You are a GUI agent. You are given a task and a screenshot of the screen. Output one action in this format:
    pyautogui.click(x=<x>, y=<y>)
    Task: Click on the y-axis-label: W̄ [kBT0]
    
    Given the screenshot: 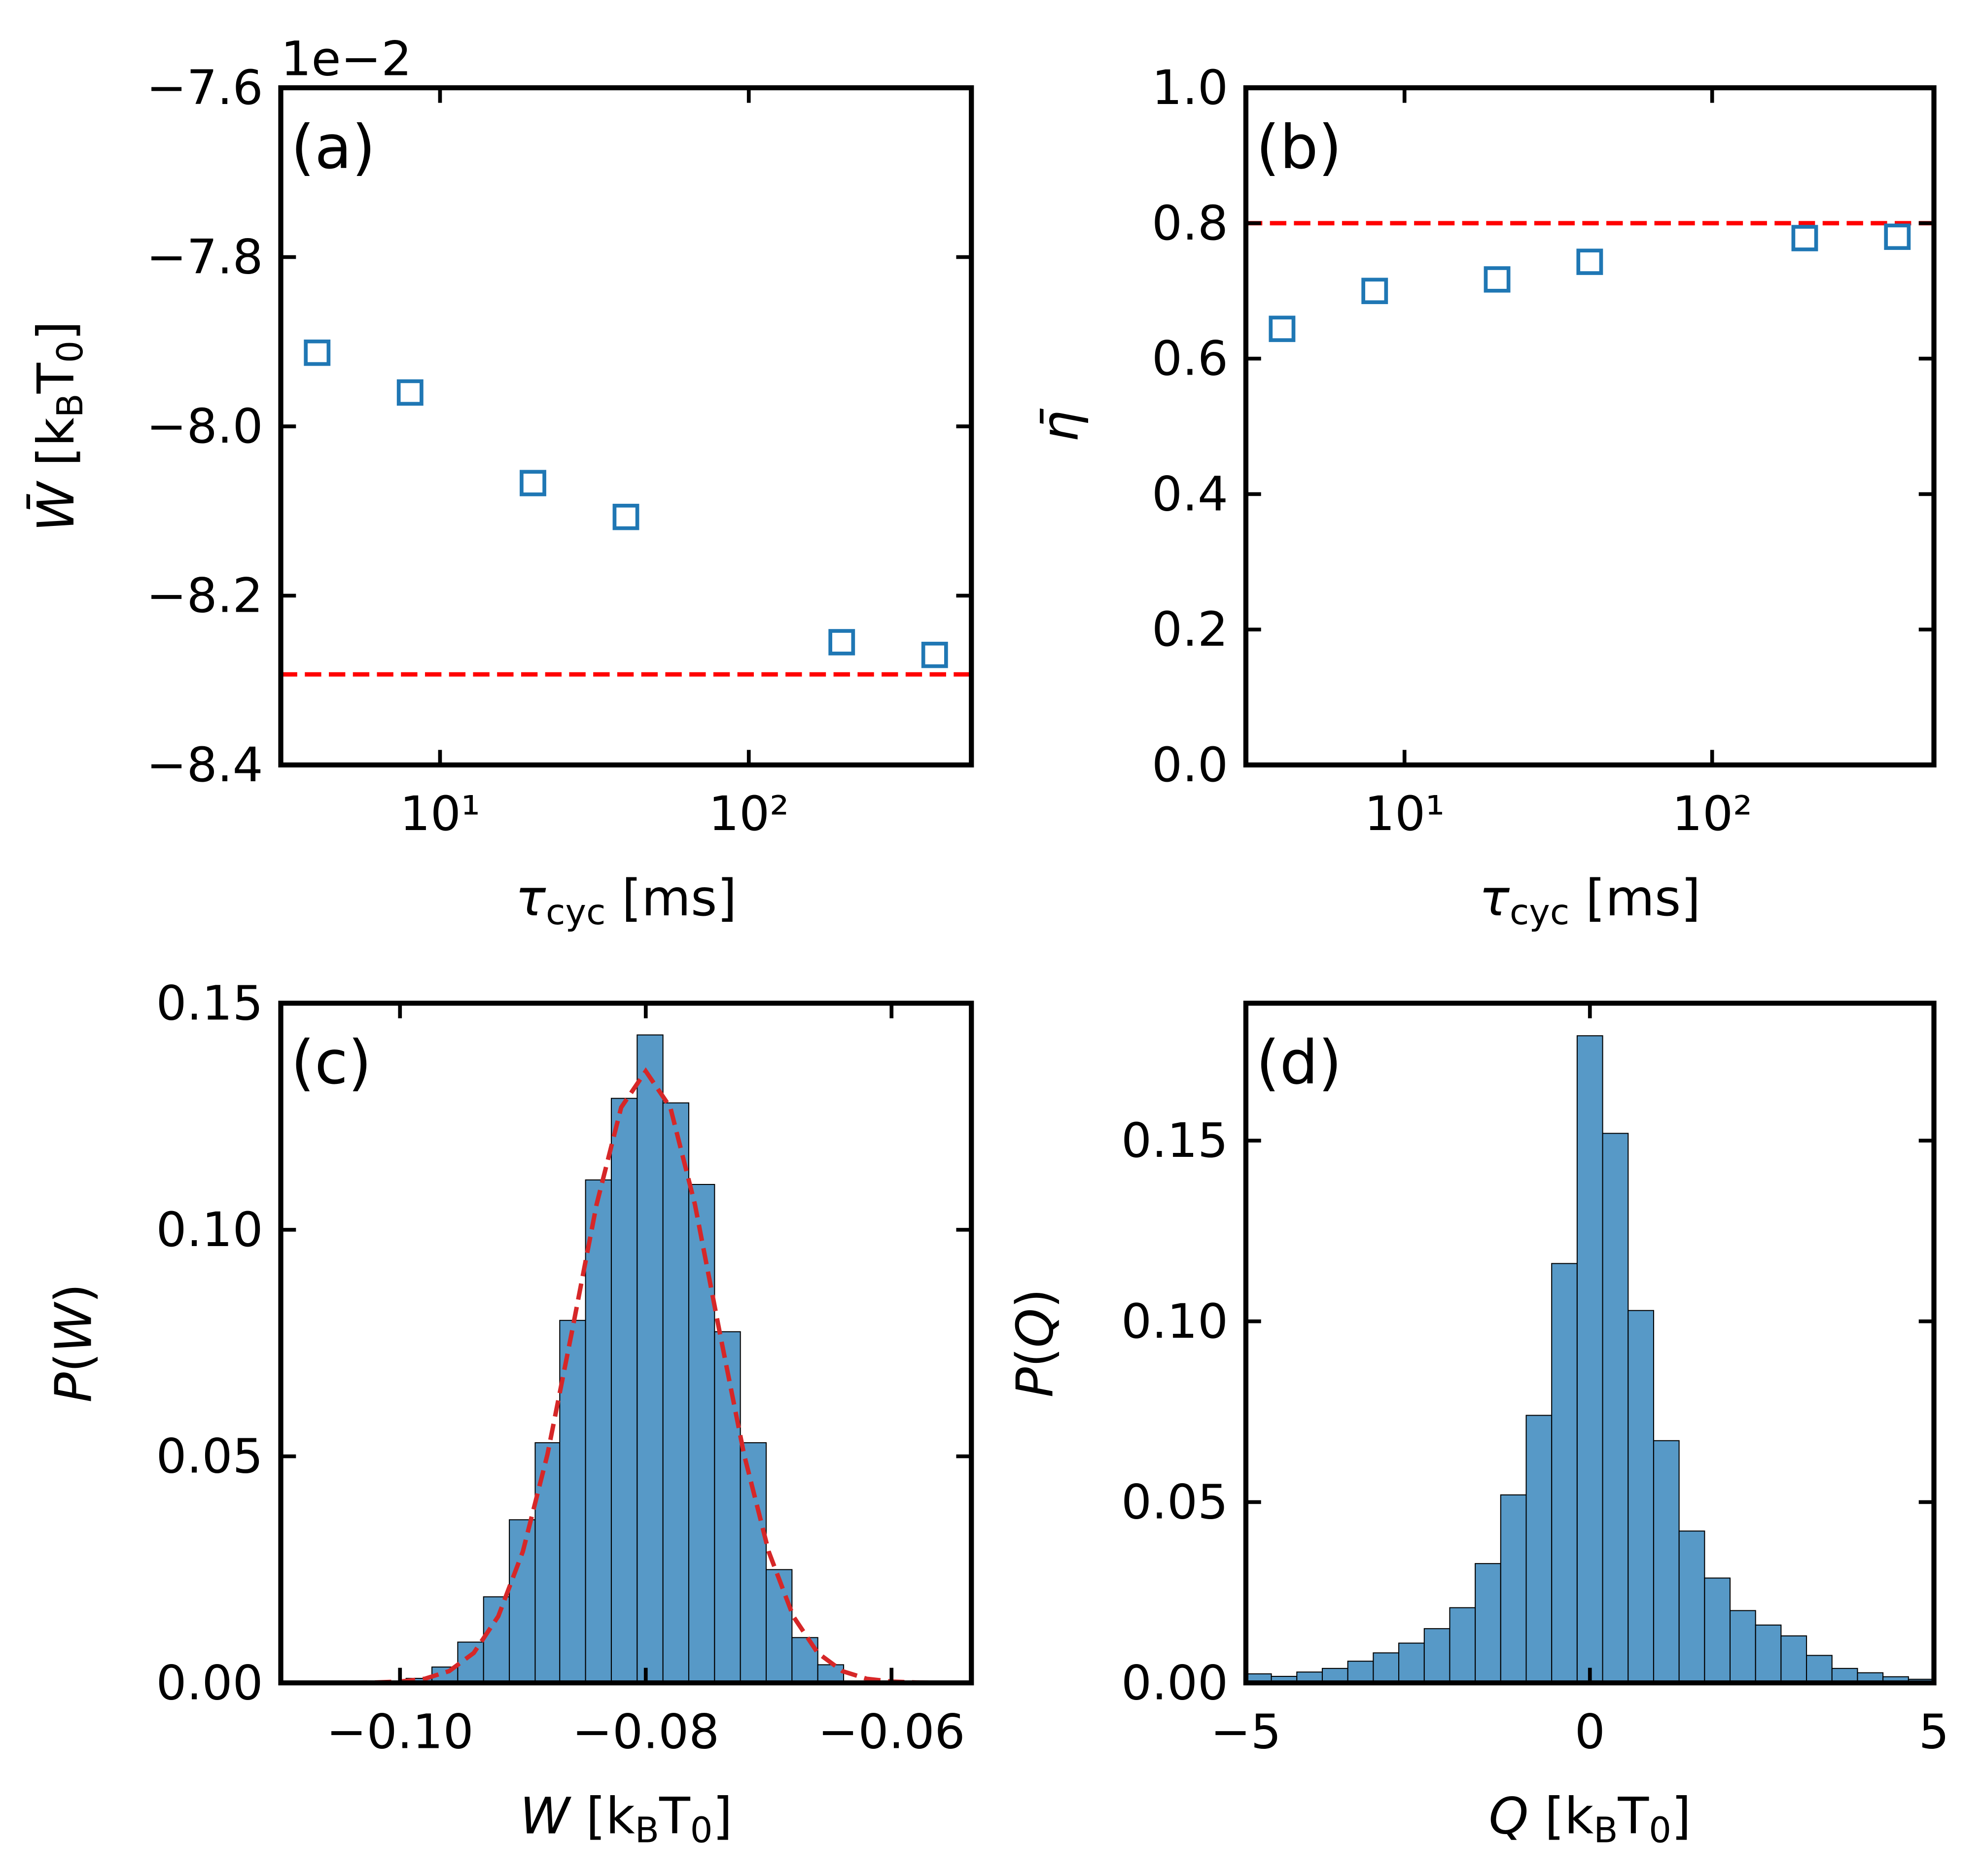 What is the action you would take?
    pyautogui.click(x=59, y=426)
    